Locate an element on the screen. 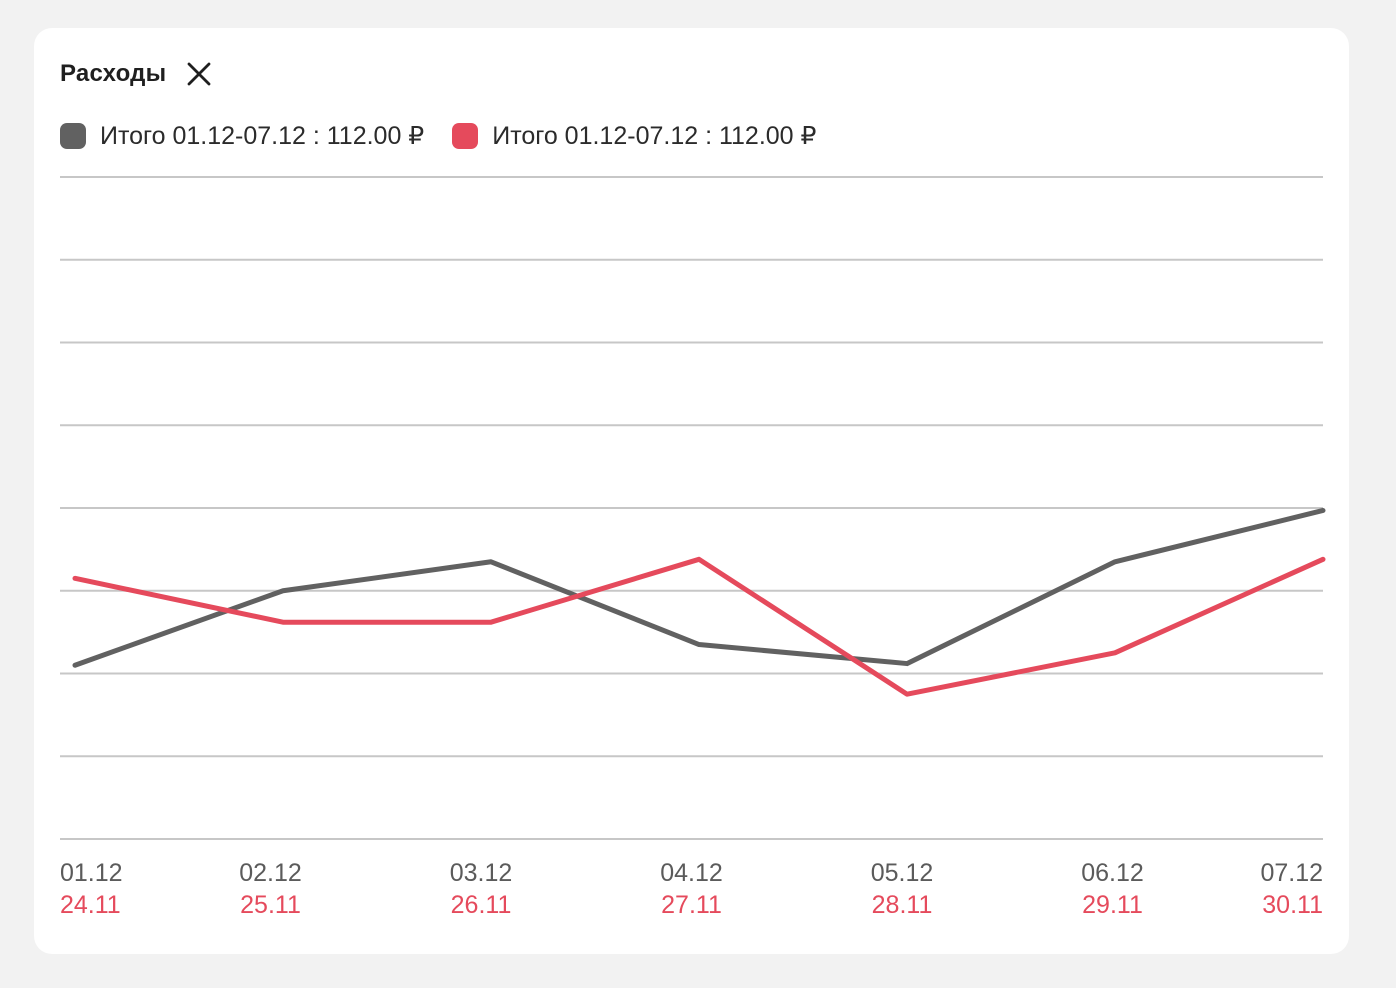  chart-header: Расходы is located at coordinates (137, 74).